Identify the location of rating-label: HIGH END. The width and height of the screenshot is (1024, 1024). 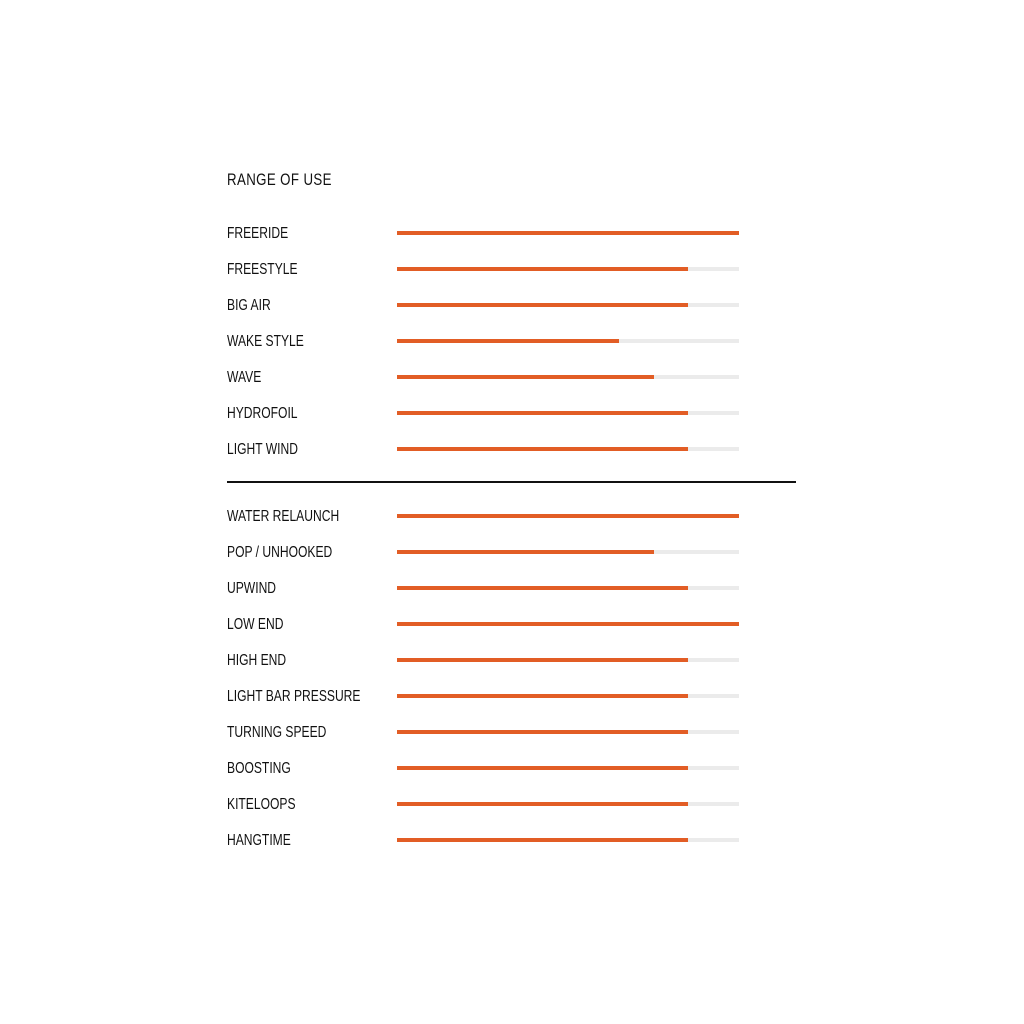
(257, 660).